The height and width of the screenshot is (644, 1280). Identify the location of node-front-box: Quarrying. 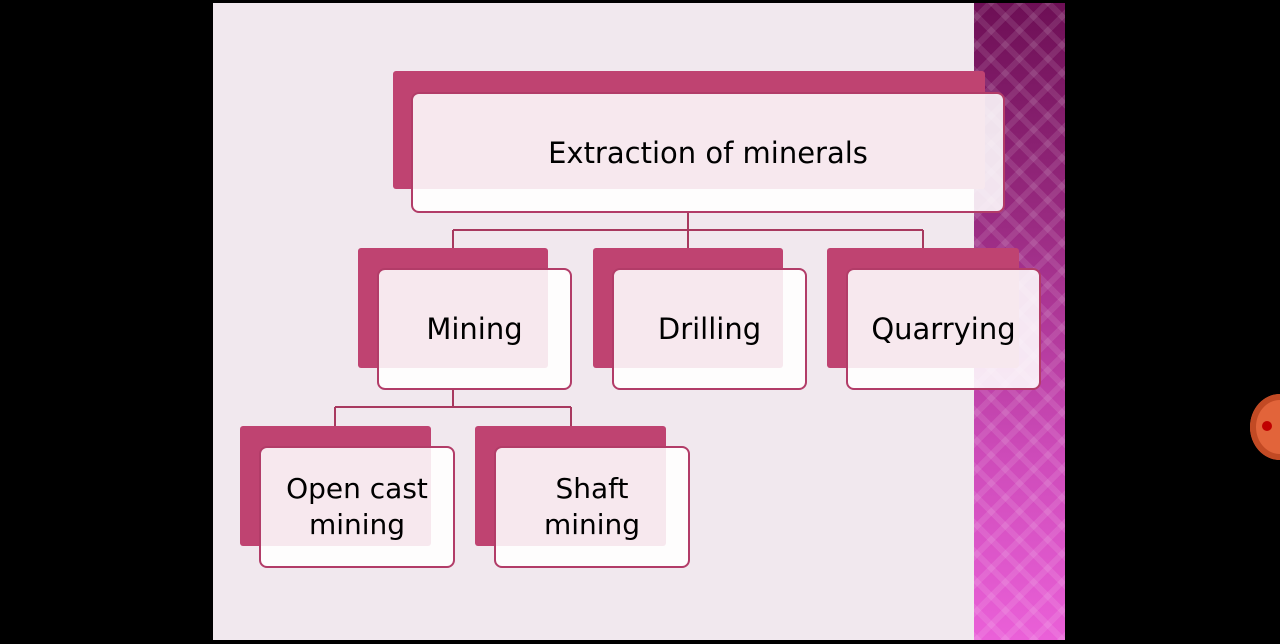
(943, 329).